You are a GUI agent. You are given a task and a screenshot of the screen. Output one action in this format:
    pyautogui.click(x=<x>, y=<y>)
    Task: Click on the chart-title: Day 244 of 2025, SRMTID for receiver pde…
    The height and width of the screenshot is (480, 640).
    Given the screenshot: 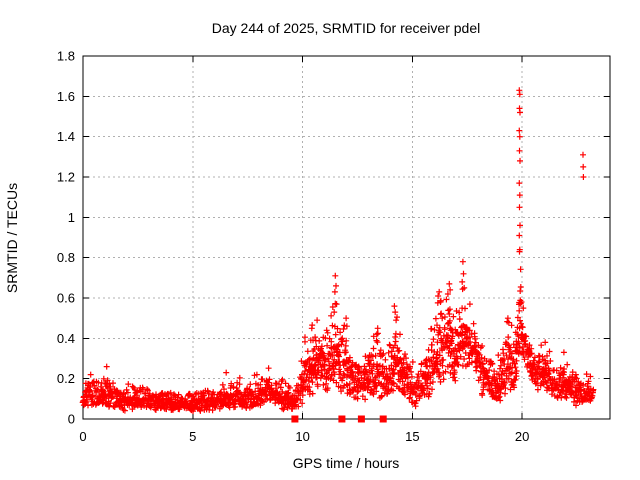 What is the action you would take?
    pyautogui.click(x=346, y=28)
    